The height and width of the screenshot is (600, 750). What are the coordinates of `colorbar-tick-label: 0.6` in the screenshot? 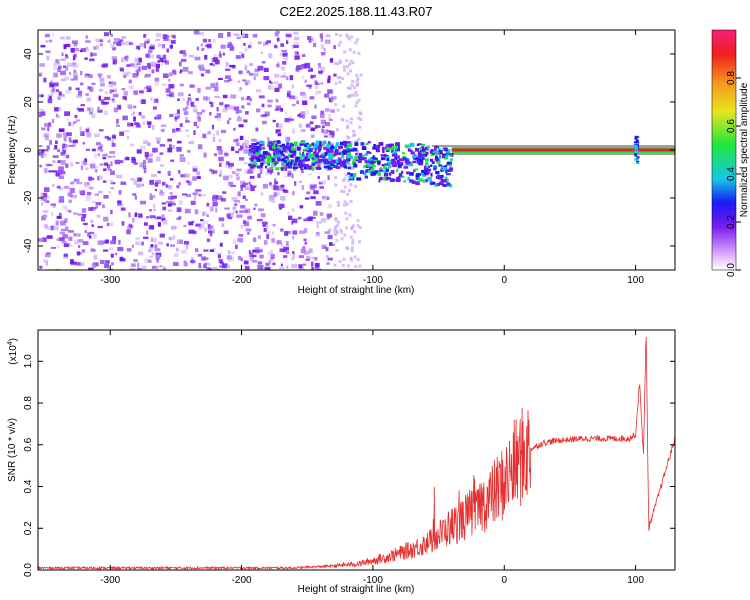 It's located at (731, 126).